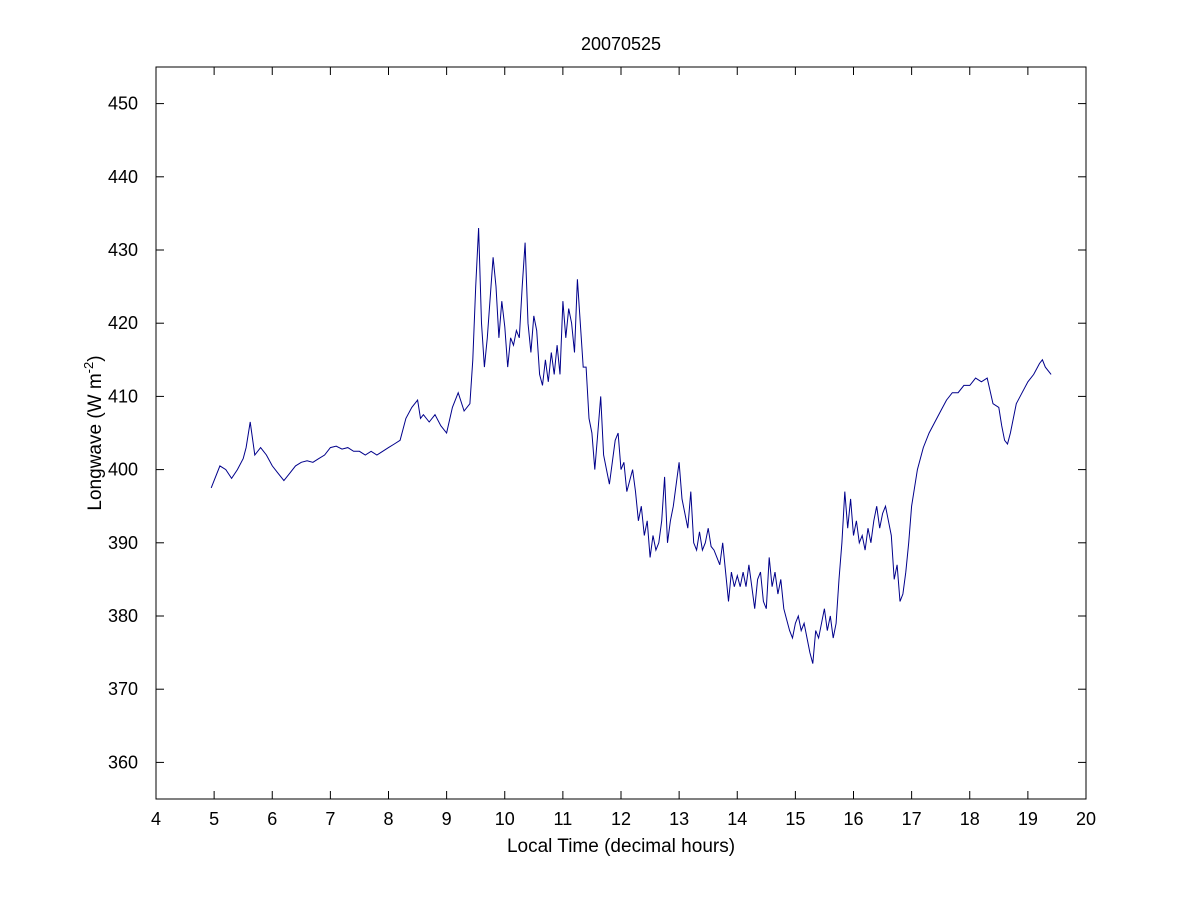 Image resolution: width=1200 pixels, height=900 pixels. I want to click on x-tick-label: 6, so click(272, 819).